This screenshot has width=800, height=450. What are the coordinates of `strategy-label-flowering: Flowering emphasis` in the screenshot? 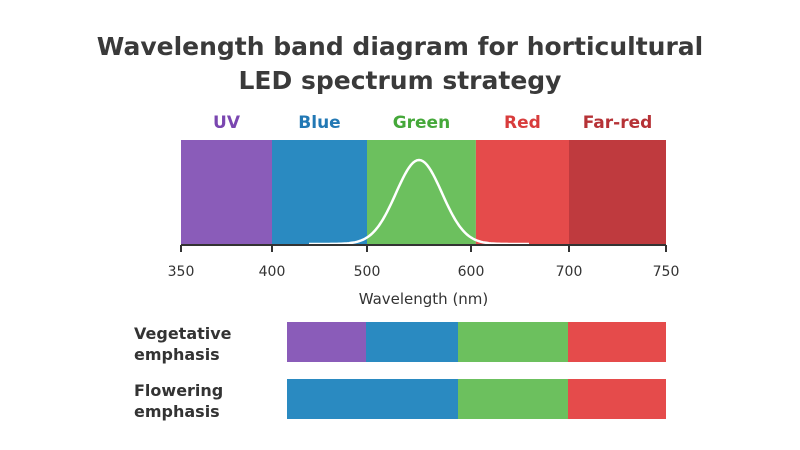 It's located at (179, 401).